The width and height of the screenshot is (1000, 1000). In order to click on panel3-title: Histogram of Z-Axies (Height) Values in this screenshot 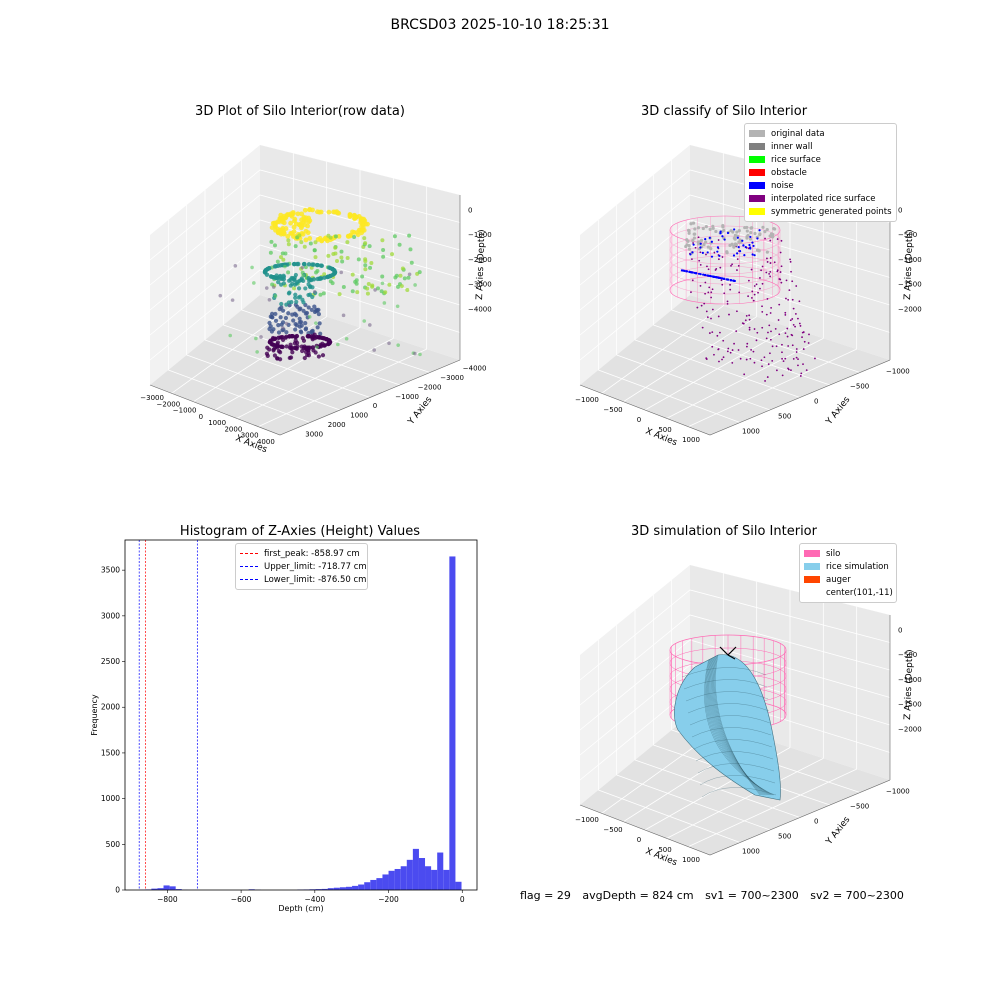, I will do `click(300, 531)`.